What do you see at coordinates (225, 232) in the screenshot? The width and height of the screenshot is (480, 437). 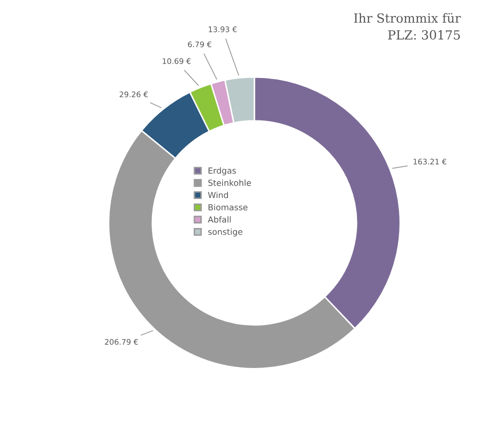 I see `legend-label: sonstige` at bounding box center [225, 232].